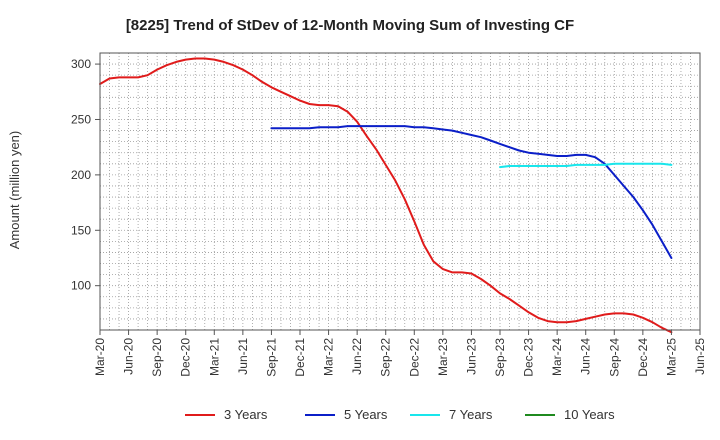 The image size is (720, 440). I want to click on x-tick-label: Mar-21, so click(214, 357).